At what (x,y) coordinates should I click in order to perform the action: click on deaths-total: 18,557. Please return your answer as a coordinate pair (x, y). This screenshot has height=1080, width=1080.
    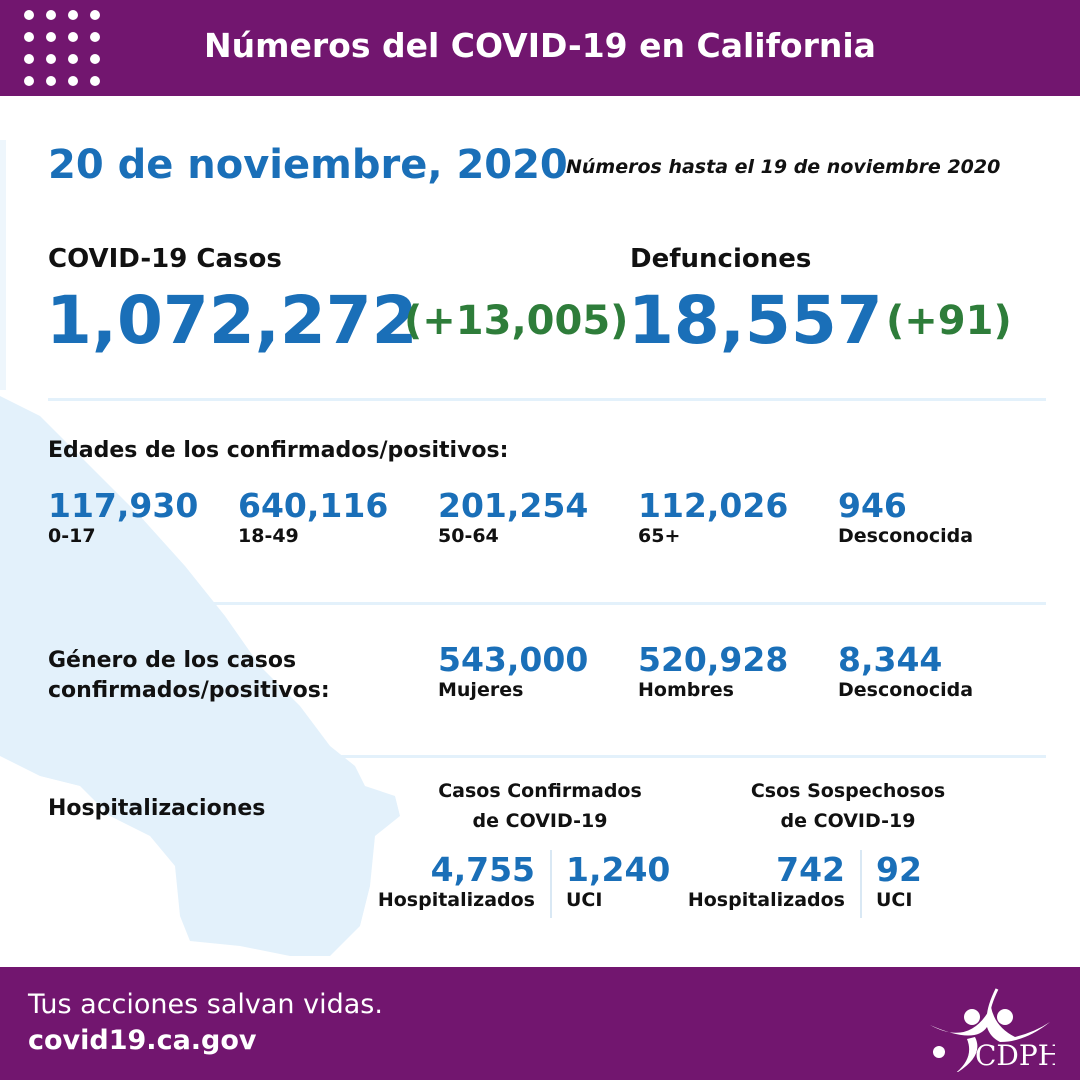
    Looking at the image, I should click on (755, 320).